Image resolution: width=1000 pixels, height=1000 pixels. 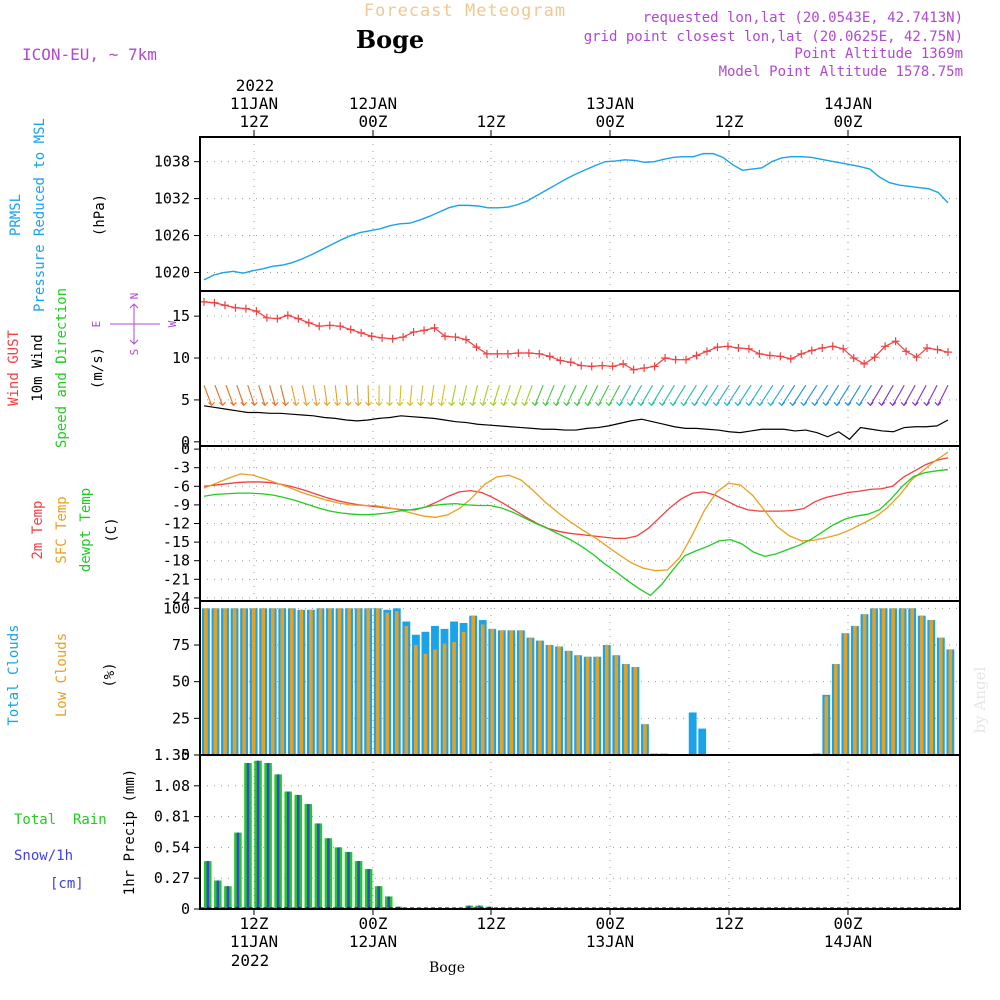 I want to click on model-altitude: Model Point Altitude 1578.75m, so click(x=841, y=72).